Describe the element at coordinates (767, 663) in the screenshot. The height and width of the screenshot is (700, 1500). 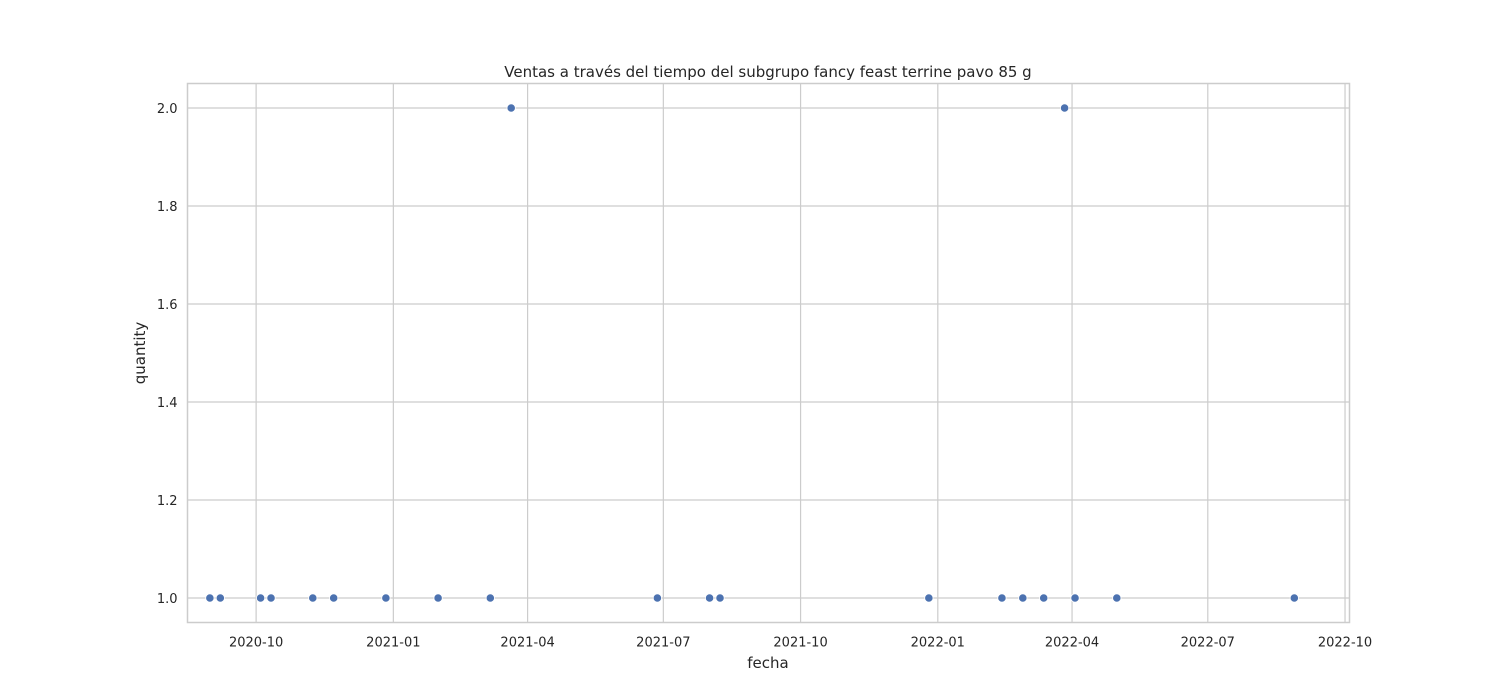
I see `x-axis-label: fecha` at that location.